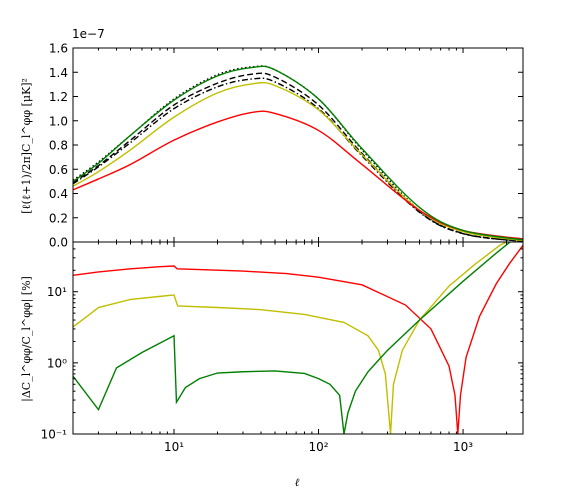 Image resolution: width=581 pixels, height=498 pixels. I want to click on x-tick-label: 10², so click(318, 447).